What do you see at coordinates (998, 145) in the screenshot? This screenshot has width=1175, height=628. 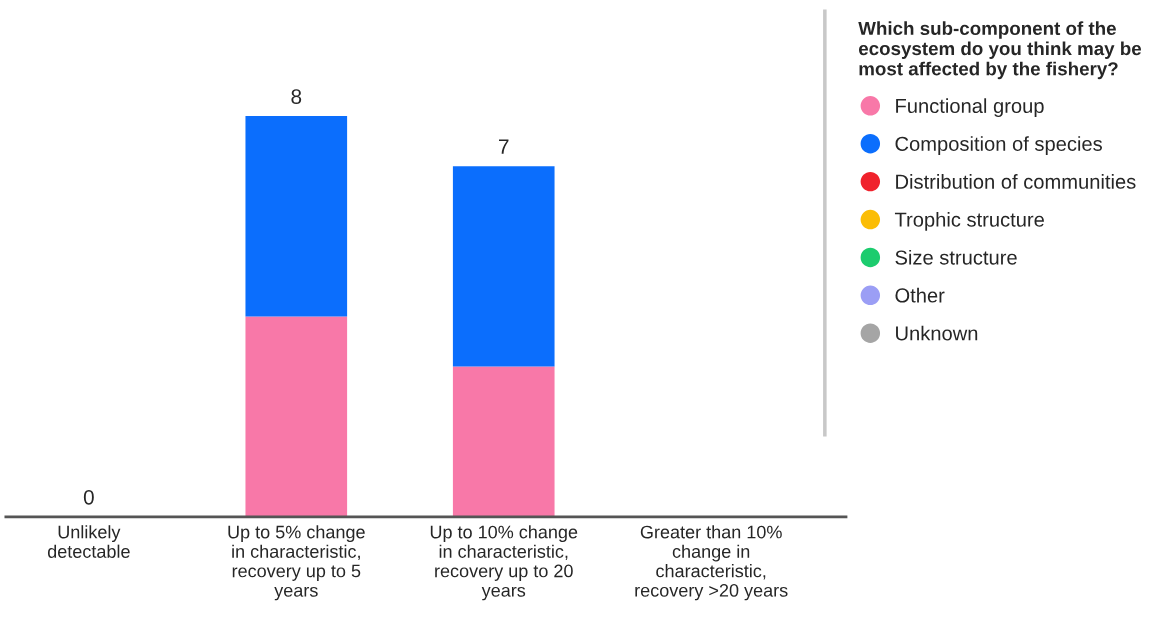 I see `legend-label: Composition of species` at bounding box center [998, 145].